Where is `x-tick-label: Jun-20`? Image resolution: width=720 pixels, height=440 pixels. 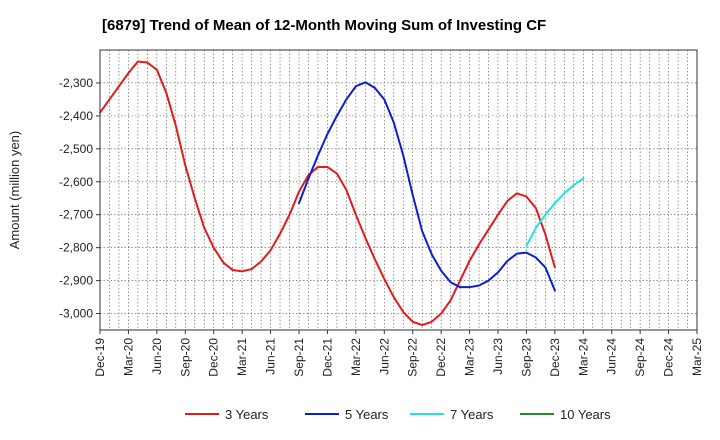
x-tick-label: Jun-20 is located at coordinates (157, 356).